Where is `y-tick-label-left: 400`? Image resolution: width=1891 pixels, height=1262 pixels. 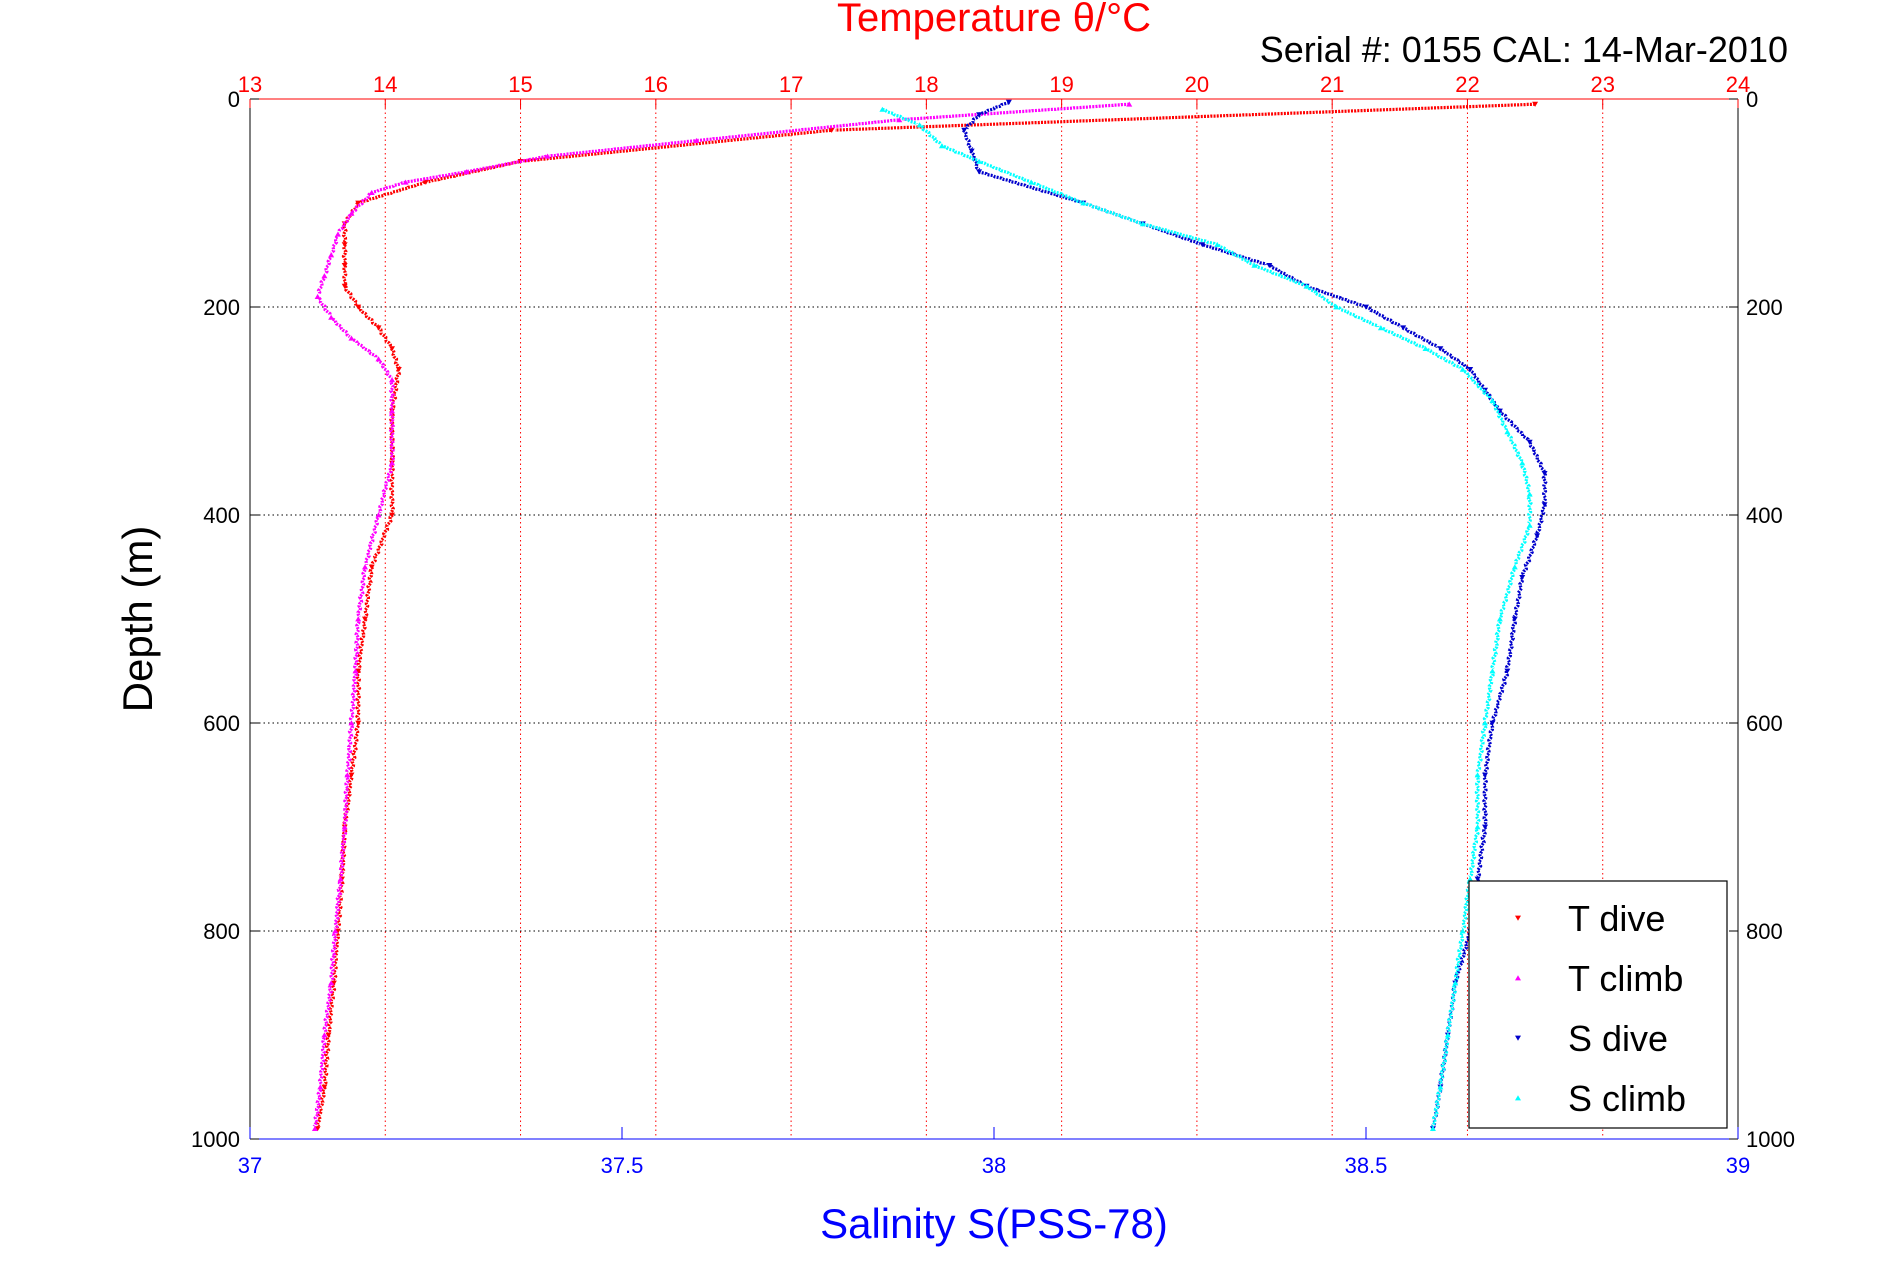
y-tick-label-left: 400 is located at coordinates (221, 515).